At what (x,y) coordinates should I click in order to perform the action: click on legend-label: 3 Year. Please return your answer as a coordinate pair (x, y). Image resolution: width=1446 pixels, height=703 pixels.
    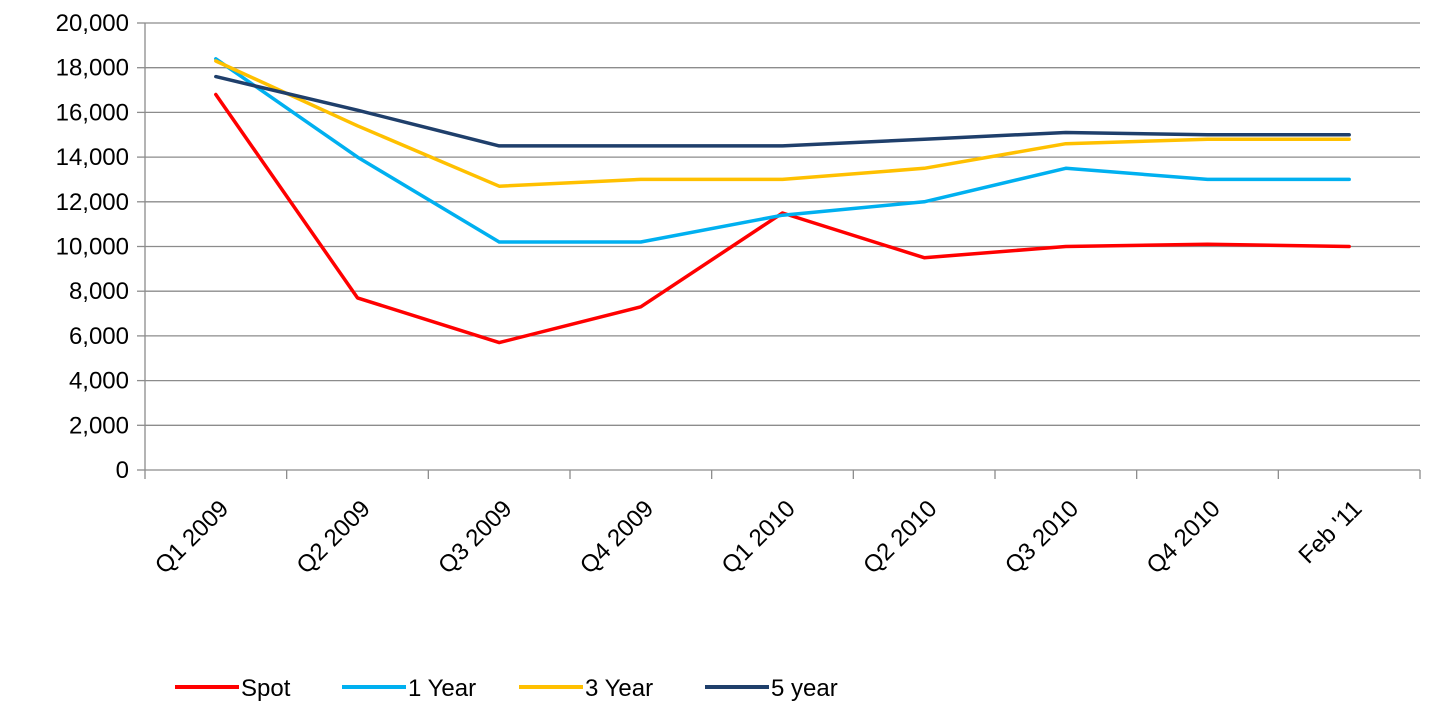
    Looking at the image, I should click on (619, 688).